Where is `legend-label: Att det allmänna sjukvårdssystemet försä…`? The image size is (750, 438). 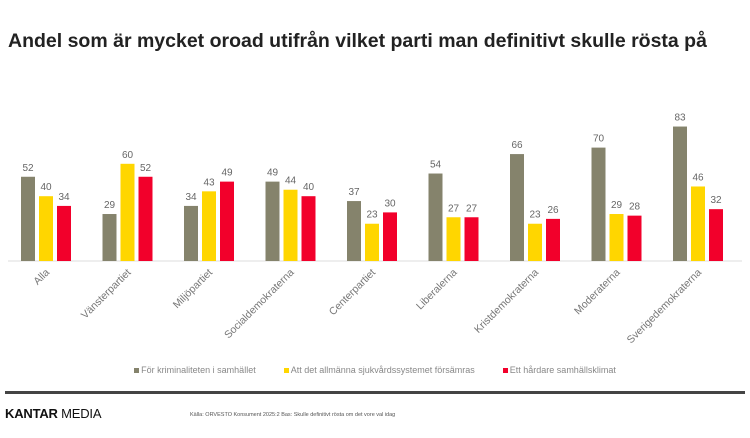
legend-label: Att det allmänna sjukvårdssystemet försä… is located at coordinates (382, 370).